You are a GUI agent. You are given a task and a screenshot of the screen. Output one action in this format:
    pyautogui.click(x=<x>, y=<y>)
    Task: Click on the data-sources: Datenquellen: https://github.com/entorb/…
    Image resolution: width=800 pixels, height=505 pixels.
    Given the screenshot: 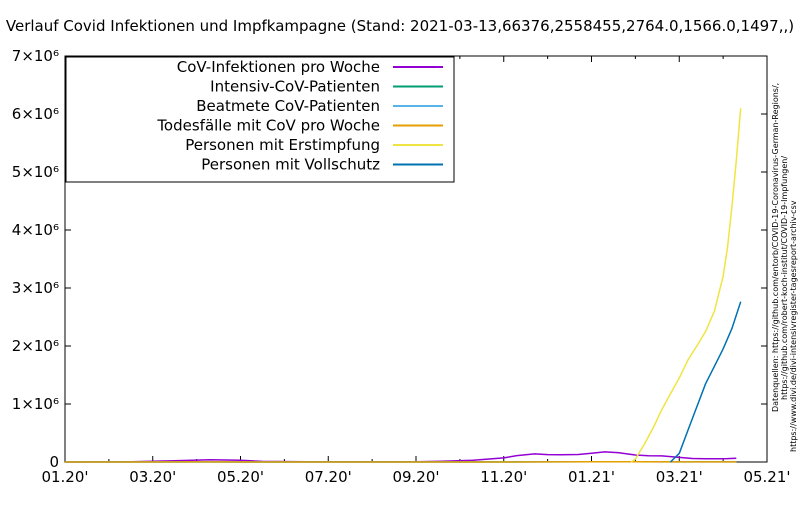 What is the action you would take?
    pyautogui.click(x=784, y=267)
    